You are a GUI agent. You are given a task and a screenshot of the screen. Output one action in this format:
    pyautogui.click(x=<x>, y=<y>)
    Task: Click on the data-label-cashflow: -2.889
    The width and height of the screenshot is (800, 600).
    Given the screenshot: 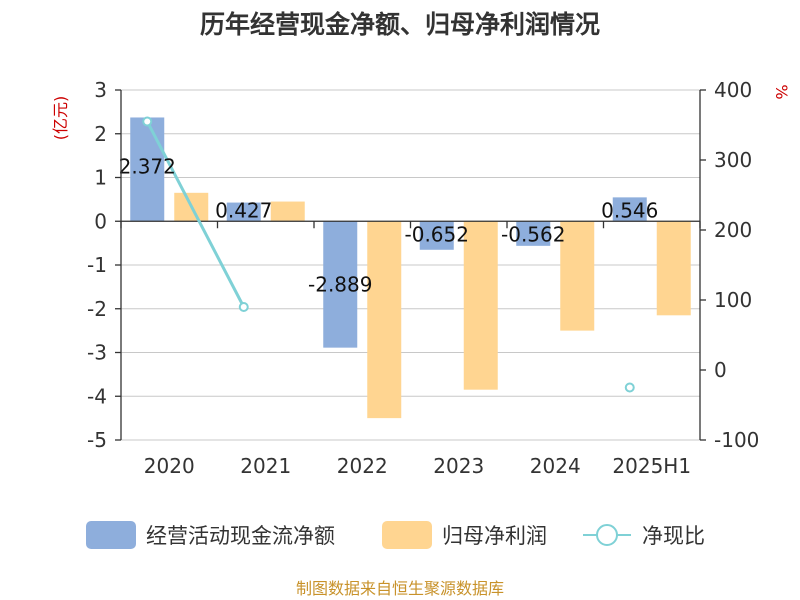 What is the action you would take?
    pyautogui.click(x=340, y=285)
    